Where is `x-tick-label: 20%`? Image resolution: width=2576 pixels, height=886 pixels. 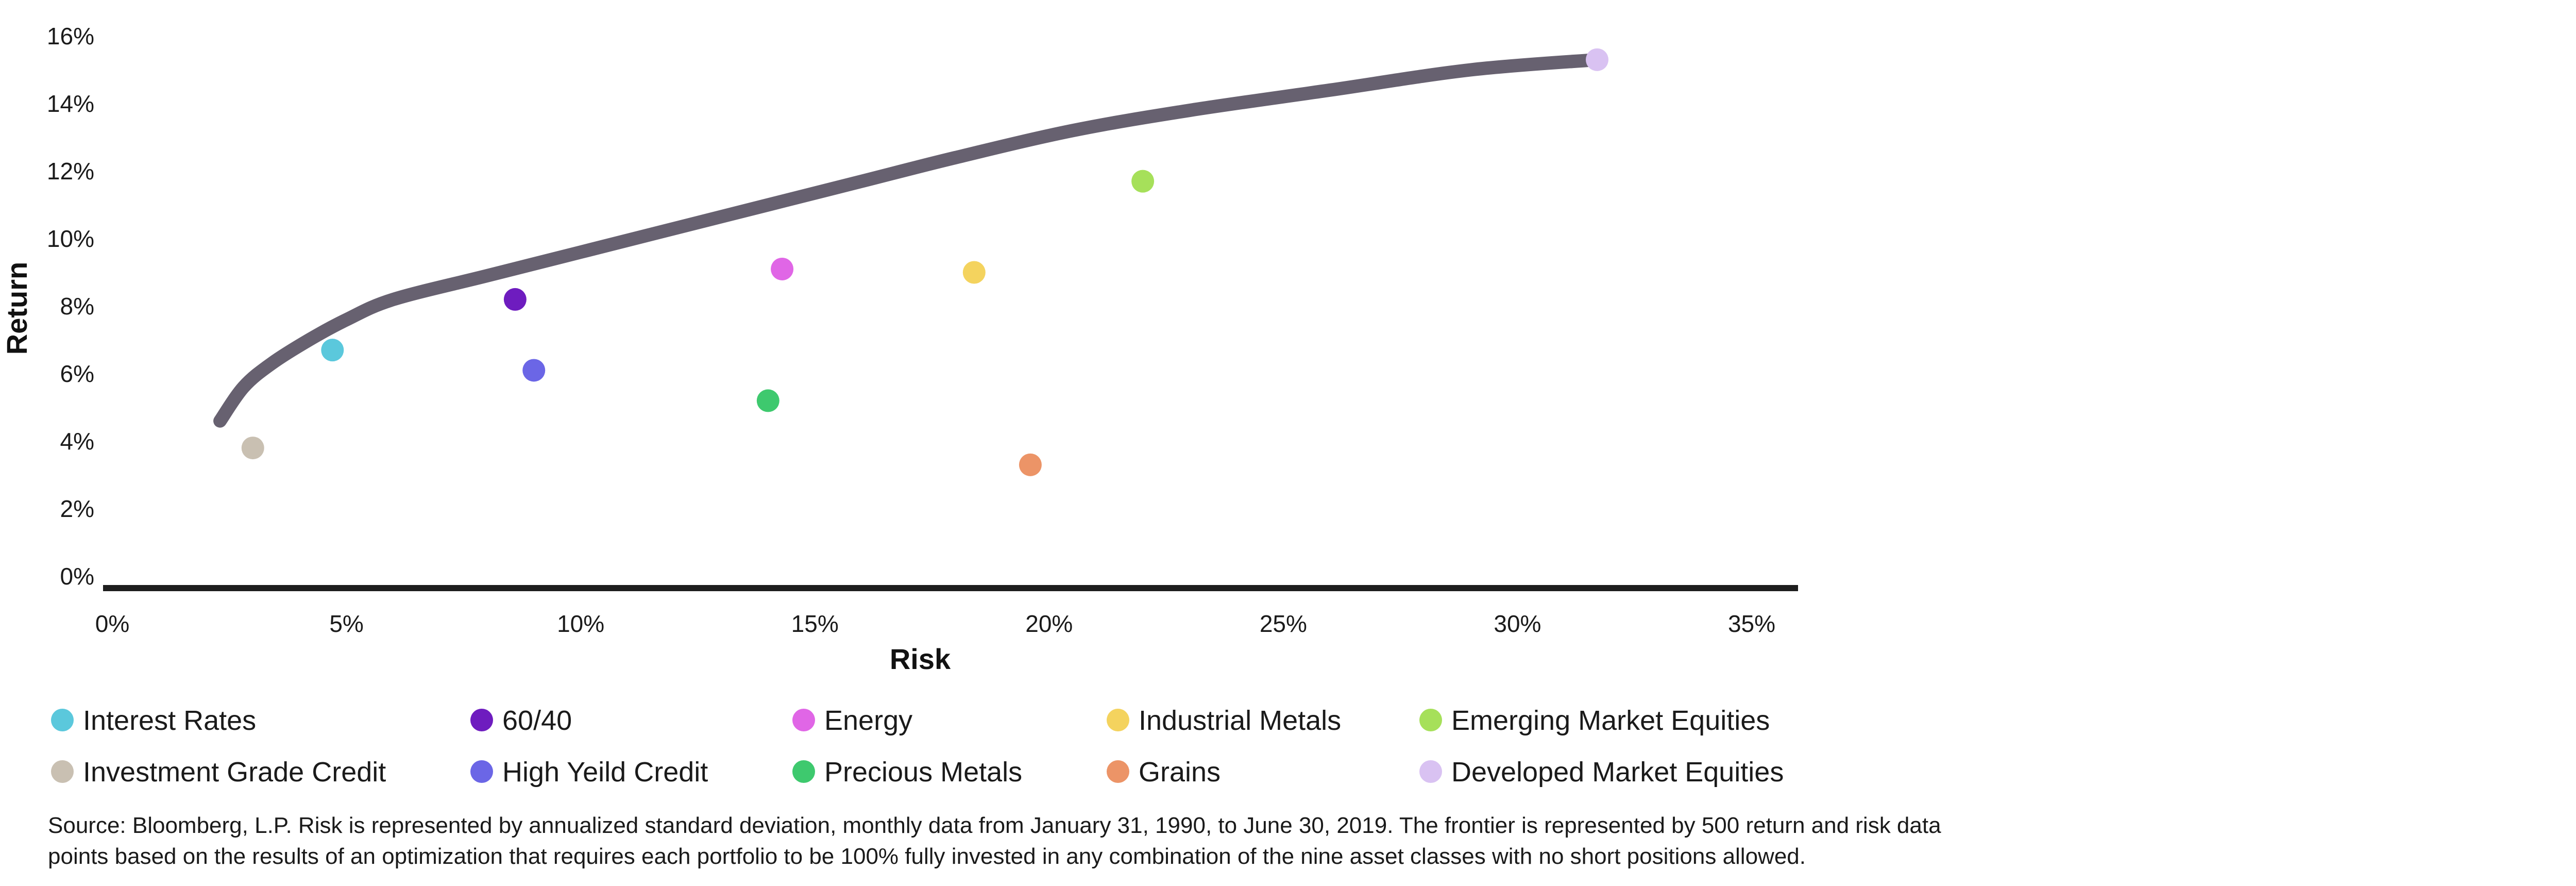 x-tick-label: 20% is located at coordinates (1049, 623).